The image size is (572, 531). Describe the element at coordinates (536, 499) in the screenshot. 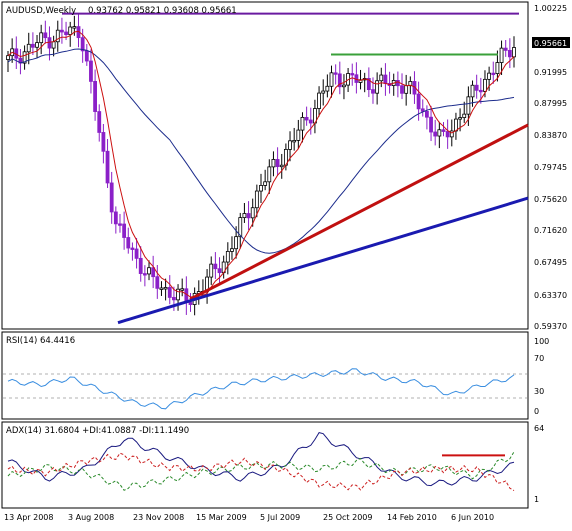

I see `adx-ytick-label: 1` at that location.